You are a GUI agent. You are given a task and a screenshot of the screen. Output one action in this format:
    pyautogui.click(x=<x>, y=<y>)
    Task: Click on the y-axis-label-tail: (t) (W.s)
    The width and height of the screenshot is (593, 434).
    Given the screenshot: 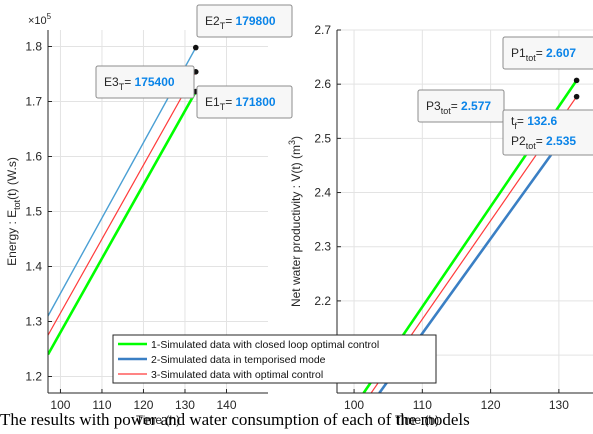 What is the action you would take?
    pyautogui.click(x=12, y=178)
    